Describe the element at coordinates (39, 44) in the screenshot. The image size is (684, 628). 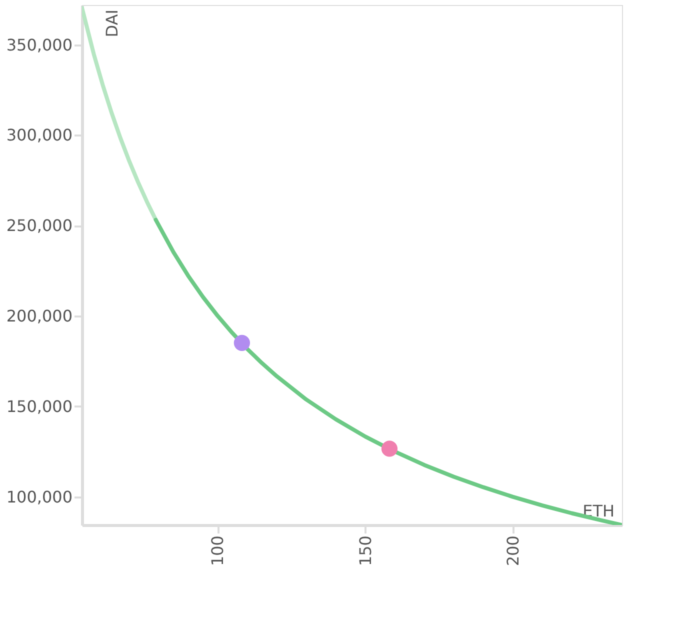
I see `y-tick-label: 350,000` at that location.